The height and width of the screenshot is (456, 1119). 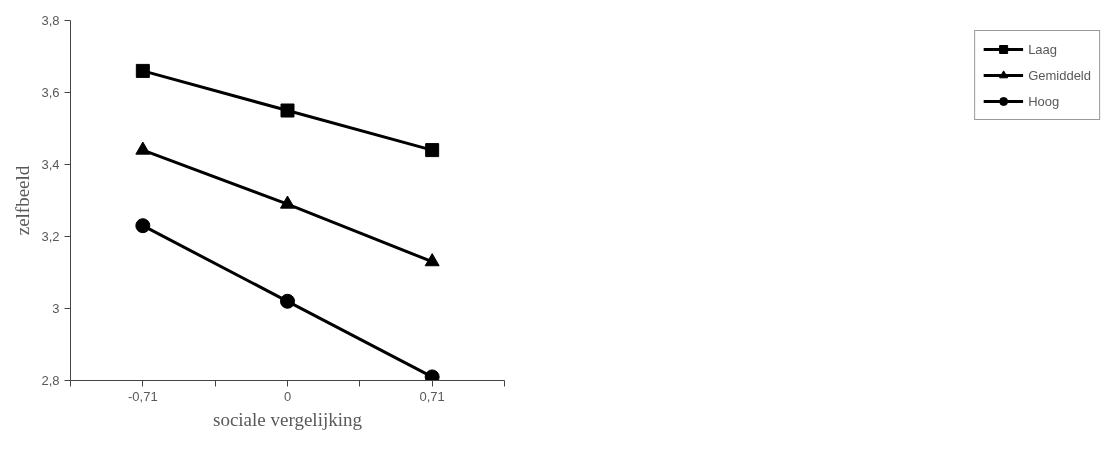 I want to click on legend-label: Laag, so click(x=1043, y=49).